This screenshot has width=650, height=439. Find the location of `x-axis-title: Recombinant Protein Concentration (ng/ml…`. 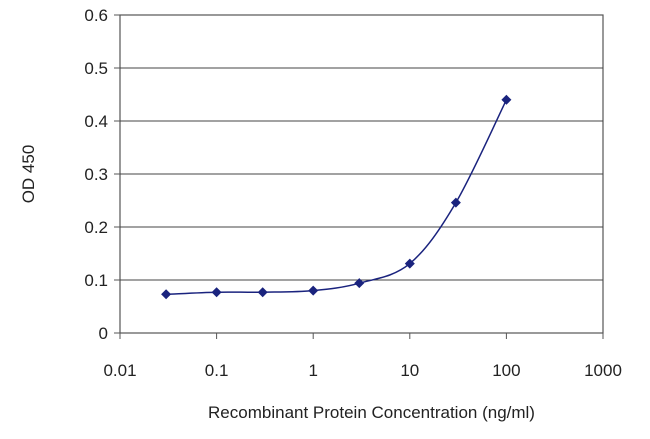

x-axis-title: Recombinant Protein Concentration (ng/ml… is located at coordinates (371, 412).